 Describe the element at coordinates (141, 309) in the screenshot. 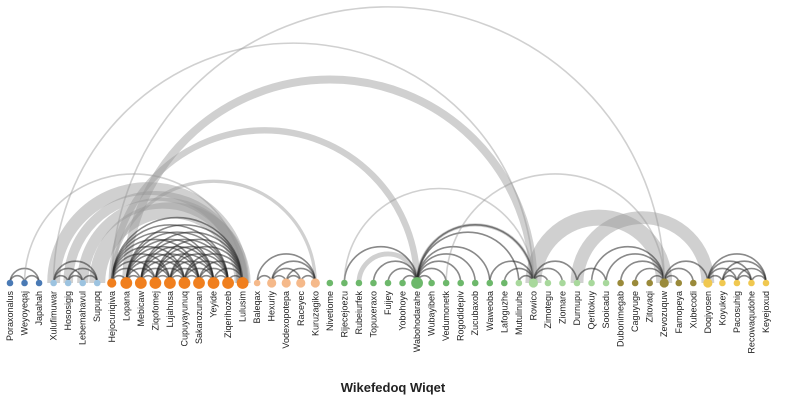

I see `node-label: Mebicaw` at that location.